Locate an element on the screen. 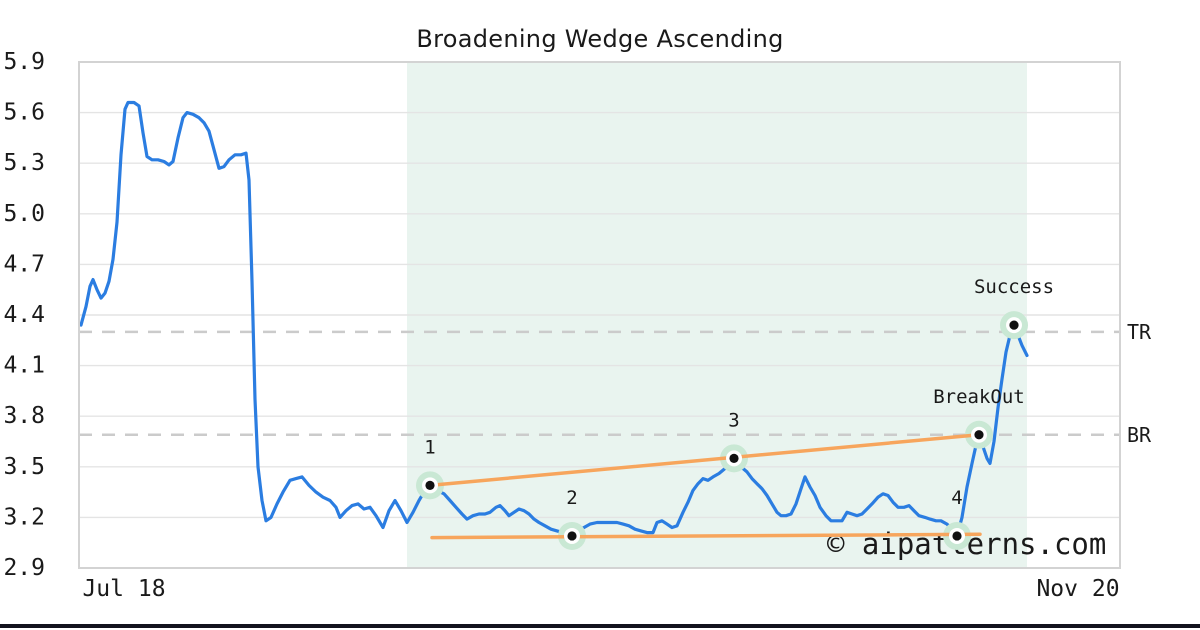 This screenshot has width=1200, height=630. y-axis-tick-labels: 2.9 3.2 3.5 3.8 4.1 4.4 4.7 5.0 5.3 5.6 5.9 is located at coordinates (24, 315).